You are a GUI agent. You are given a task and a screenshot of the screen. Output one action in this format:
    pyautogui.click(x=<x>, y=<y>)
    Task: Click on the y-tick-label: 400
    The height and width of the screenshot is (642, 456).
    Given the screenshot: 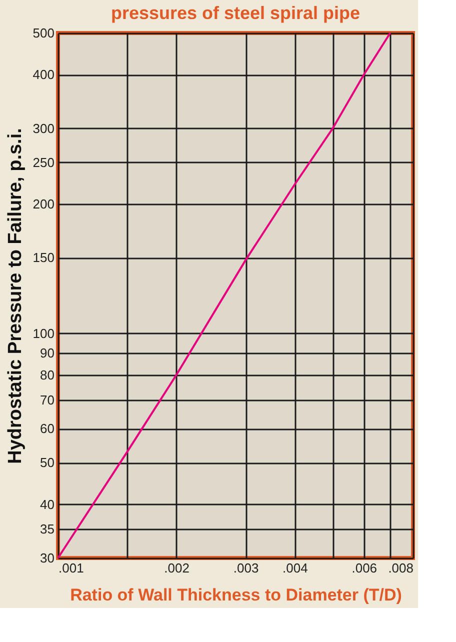 What is the action you would take?
    pyautogui.click(x=43, y=74)
    